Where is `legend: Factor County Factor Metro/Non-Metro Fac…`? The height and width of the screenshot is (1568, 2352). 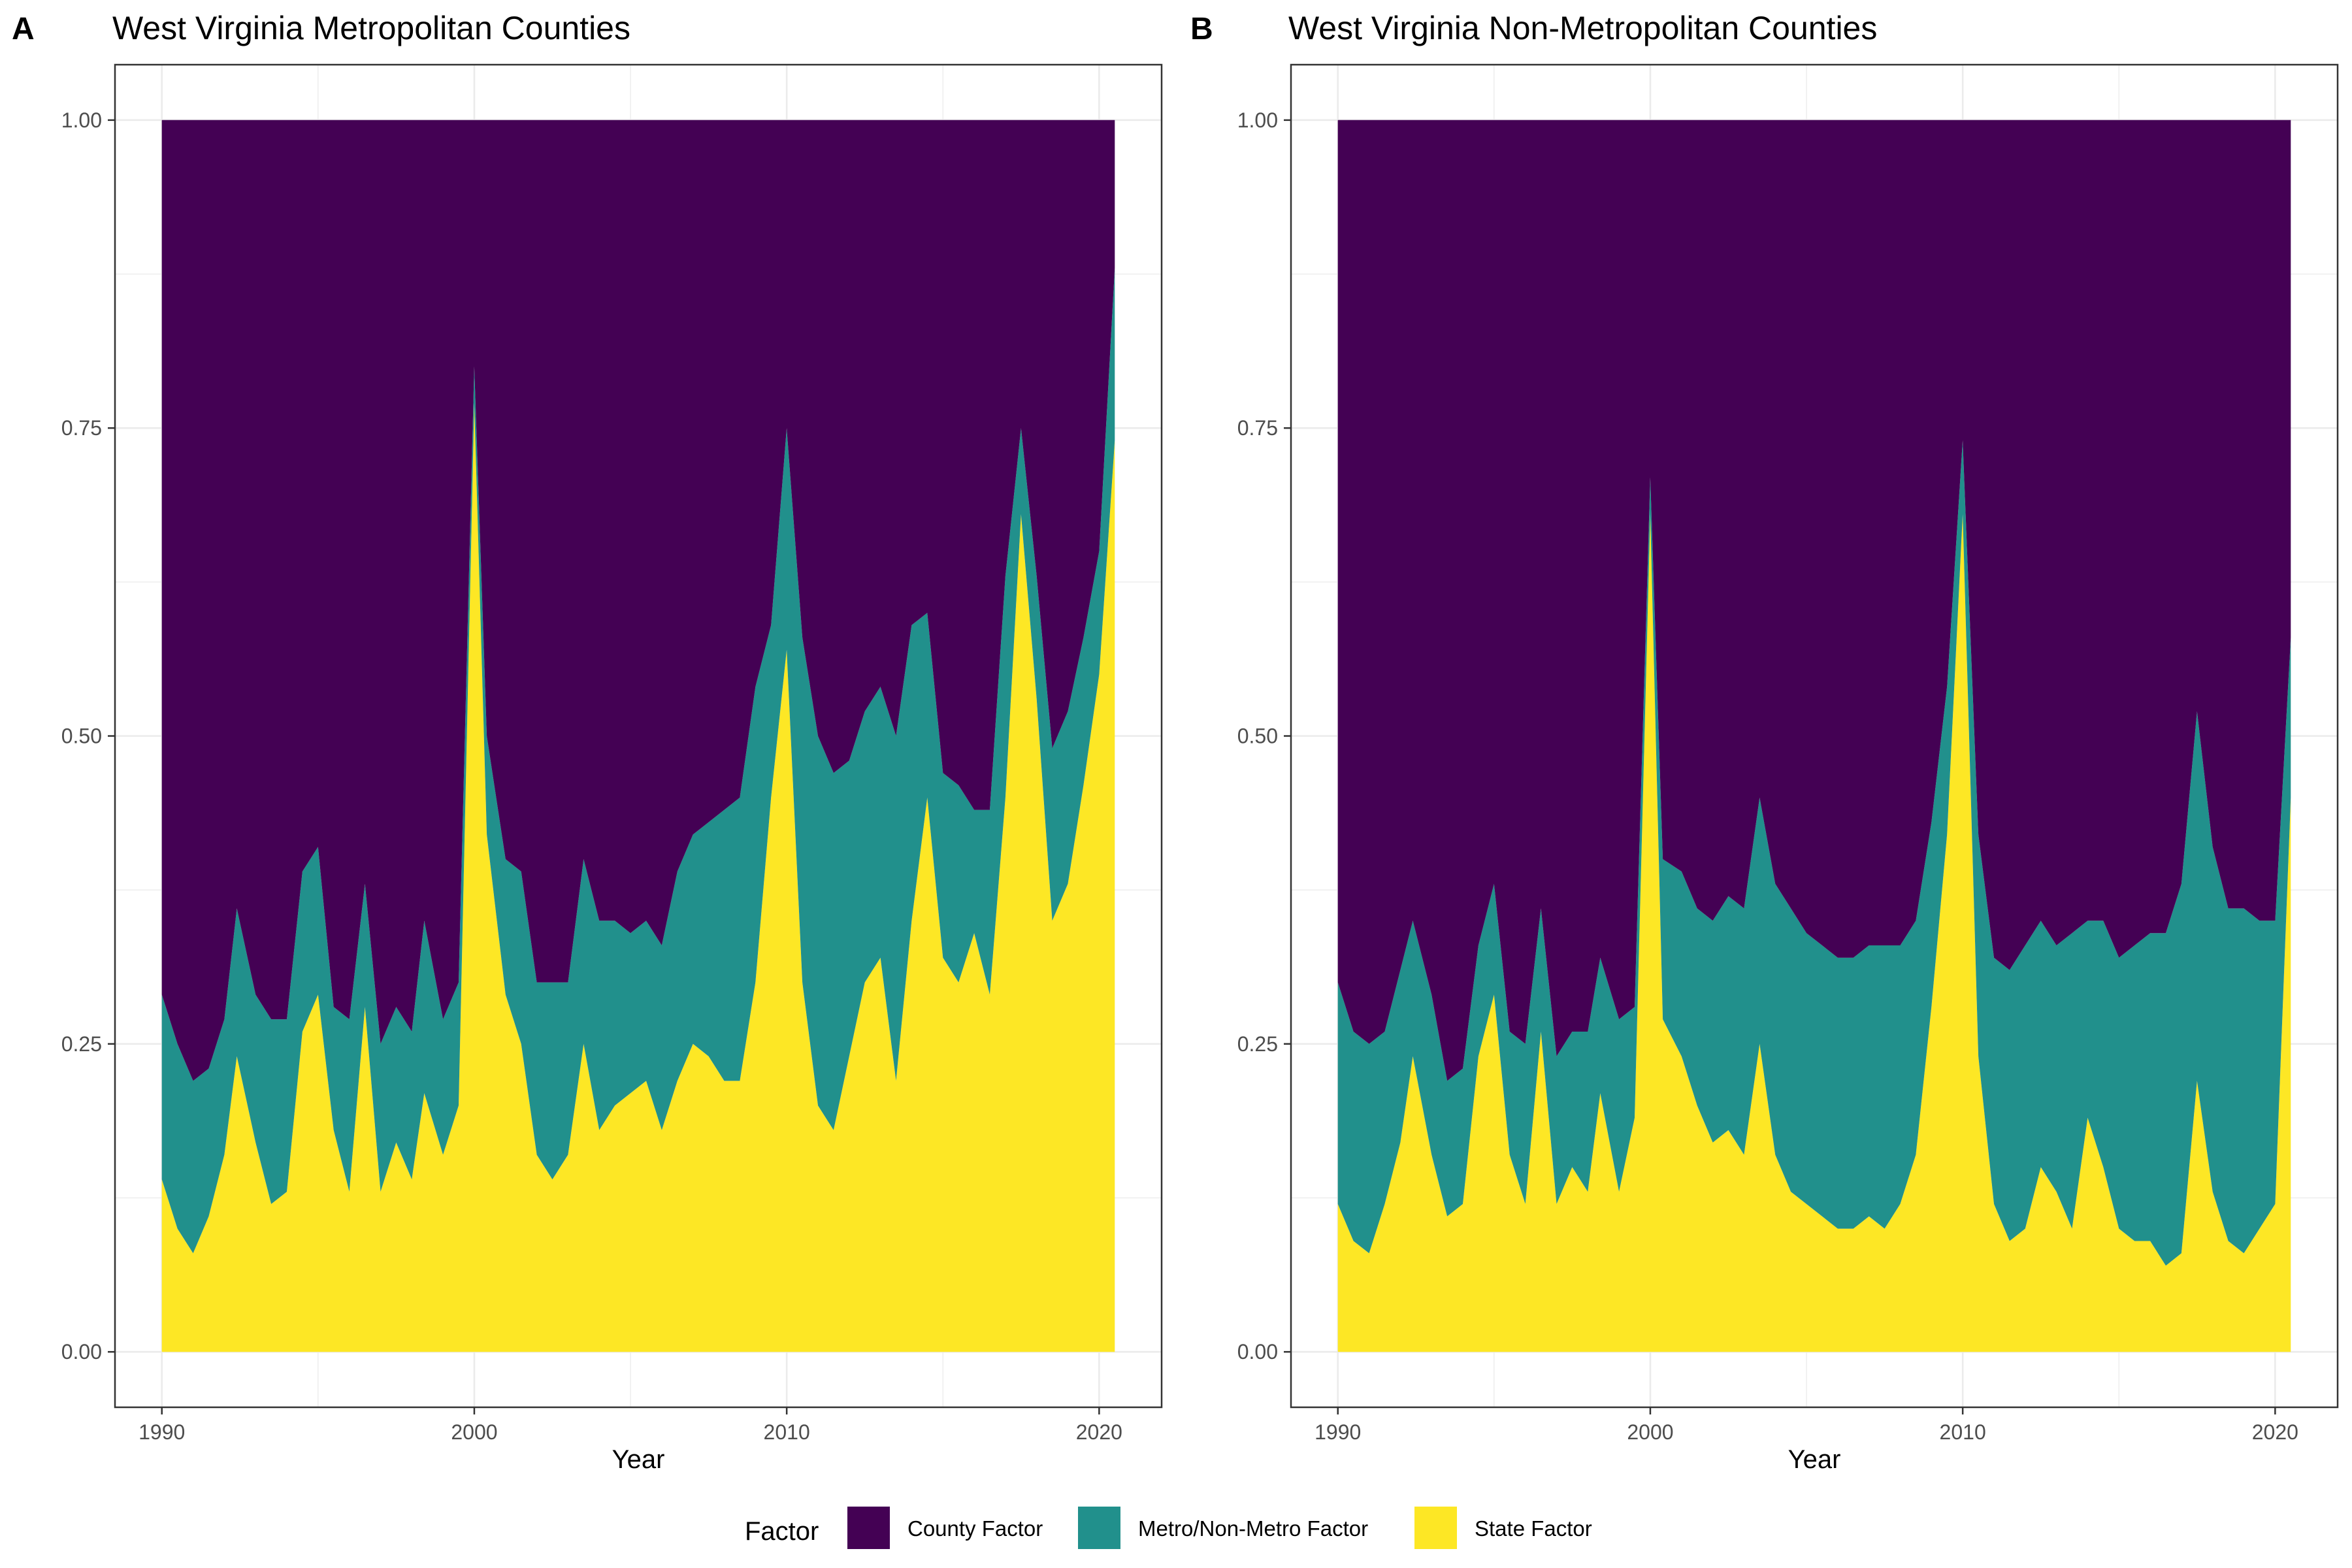
legend: Factor County Factor Metro/Non-Metro Fac… is located at coordinates (1168, 1528).